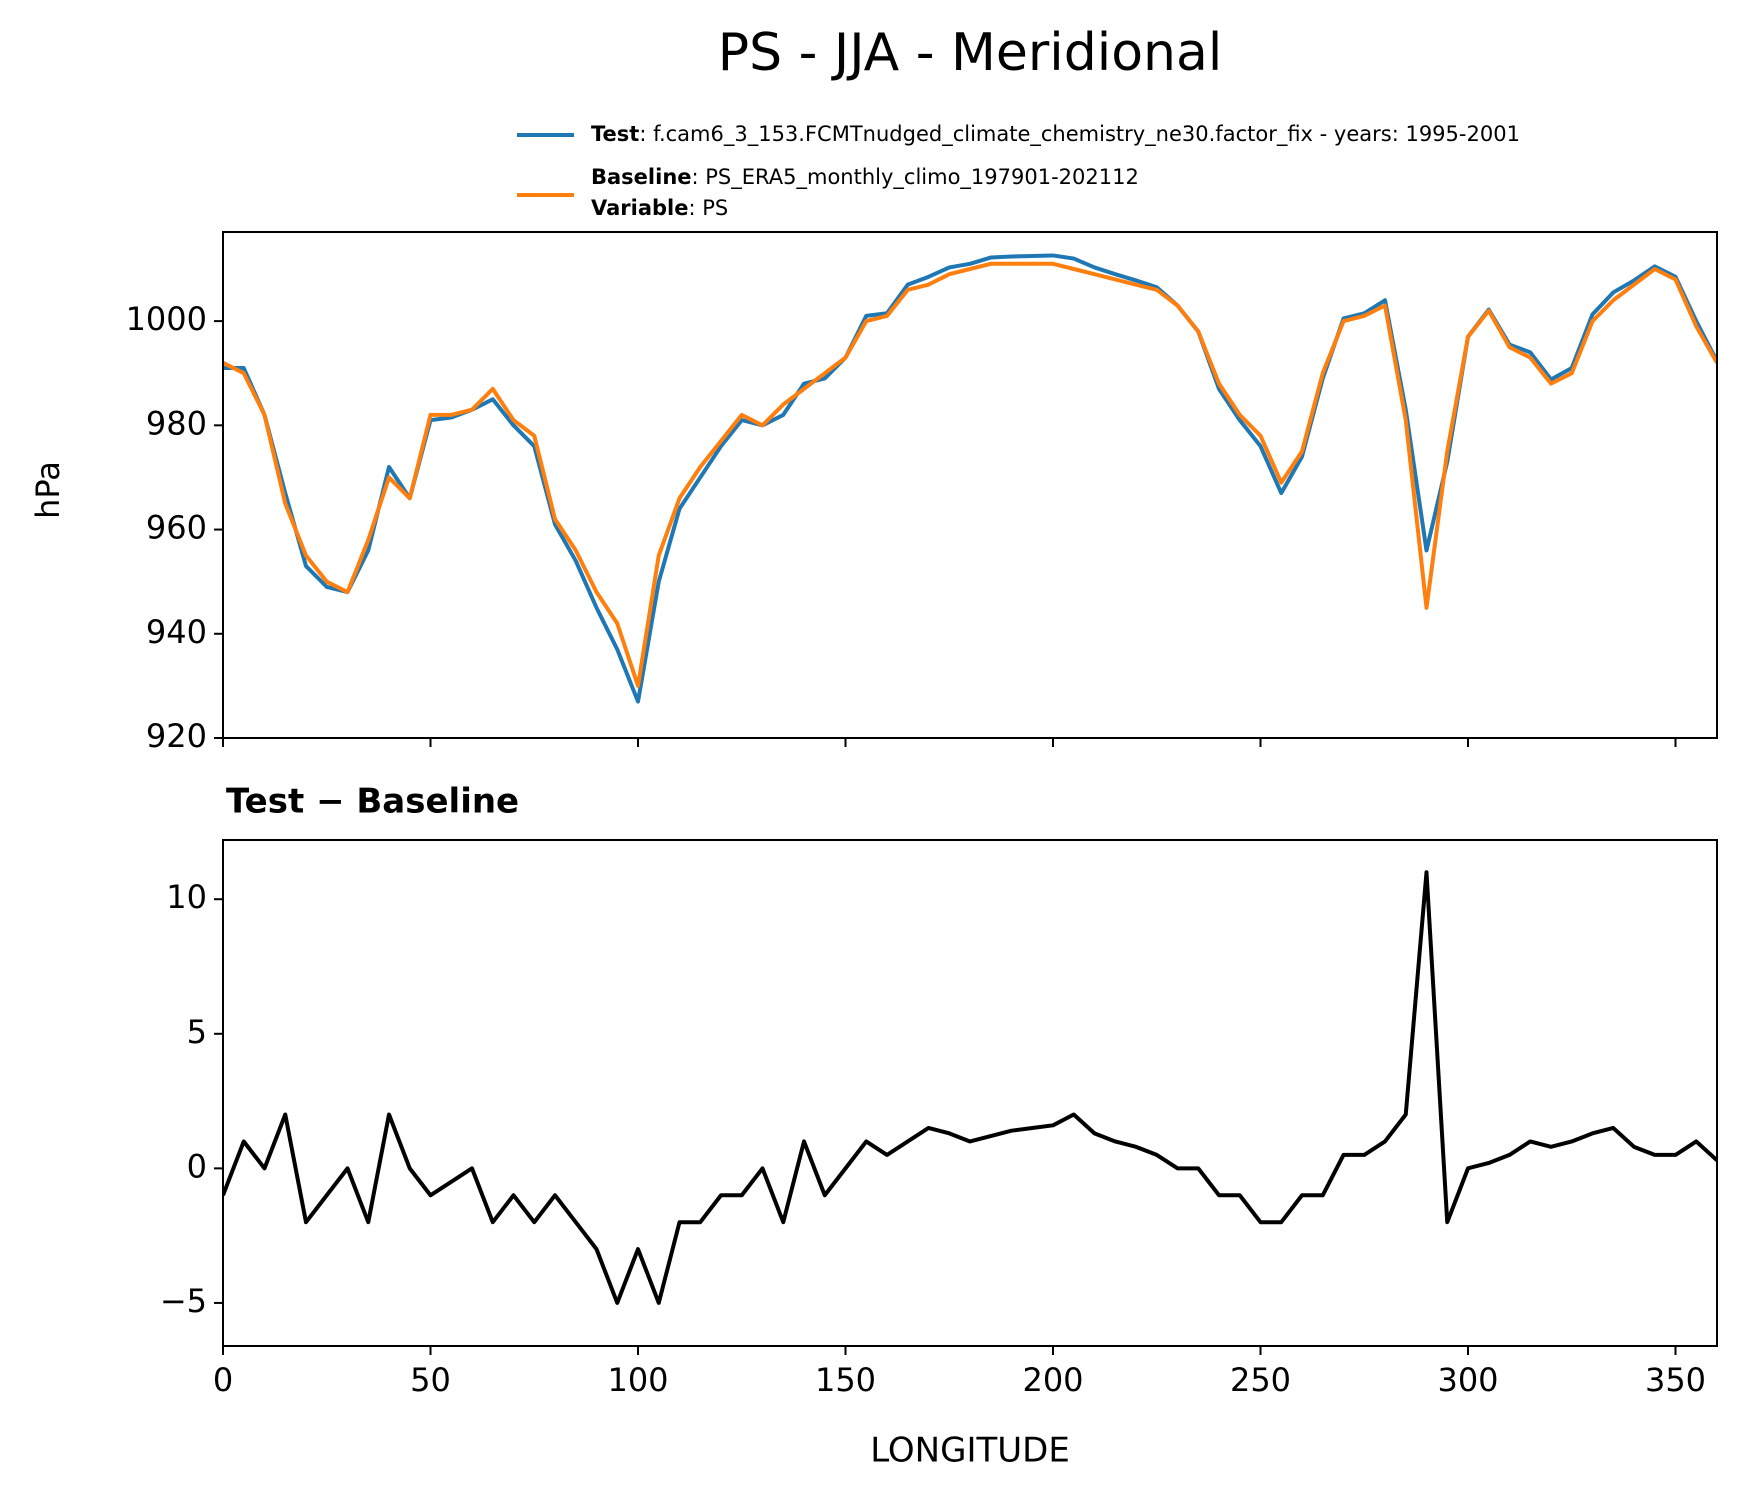 This screenshot has height=1496, width=1739. I want to click on legend-extra: Variable: PS, so click(659, 208).